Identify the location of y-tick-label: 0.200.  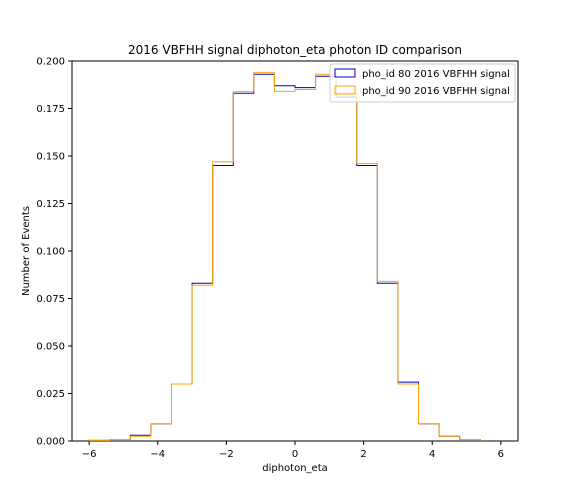
(50, 62).